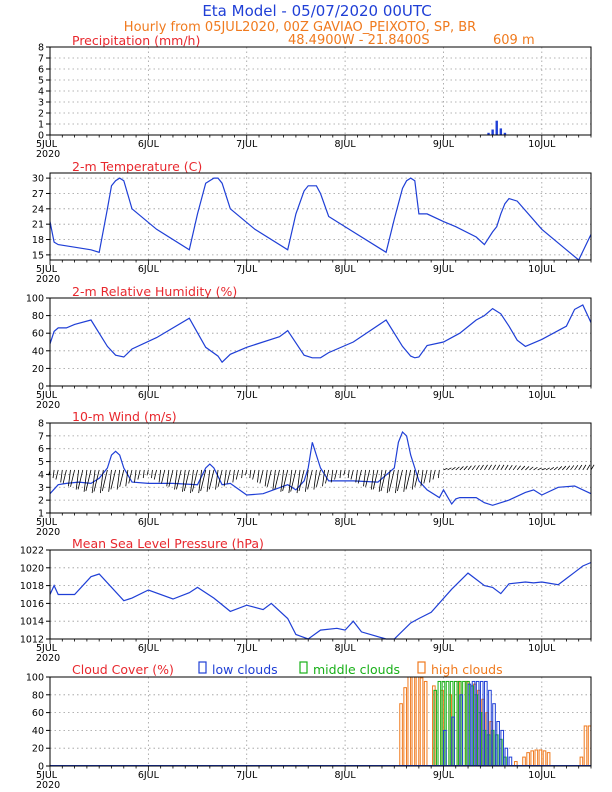 The height and width of the screenshot is (792, 612). What do you see at coordinates (149, 522) in the screenshot?
I see `wind-xtick-label: 6JUL` at bounding box center [149, 522].